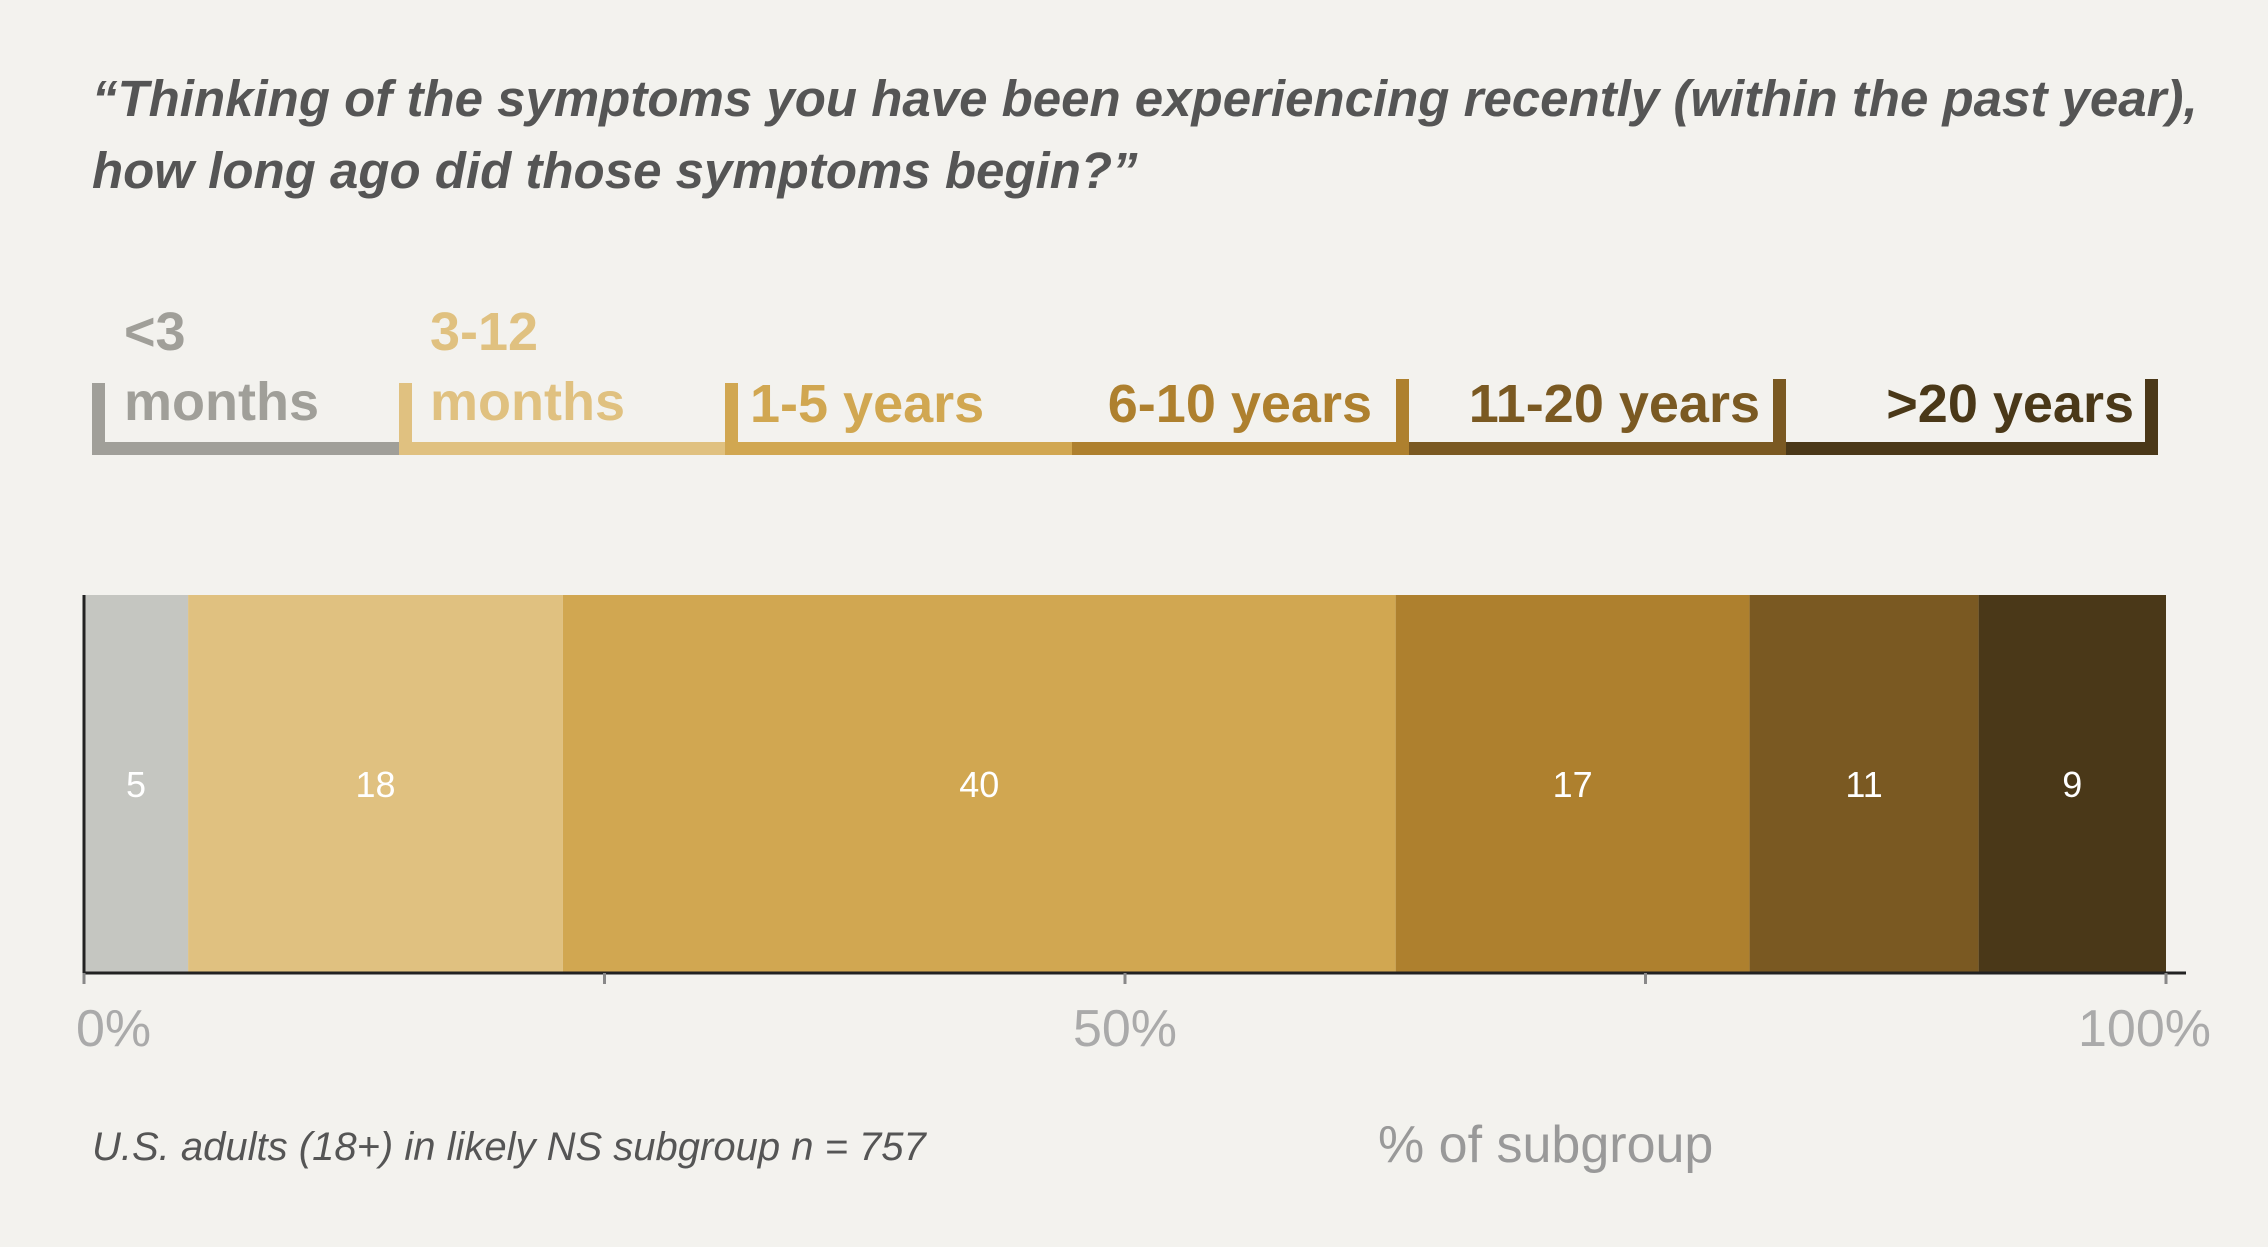 The width and height of the screenshot is (2268, 1247). What do you see at coordinates (1240, 448) in the screenshot?
I see `legend-bracket-6-10-years` at bounding box center [1240, 448].